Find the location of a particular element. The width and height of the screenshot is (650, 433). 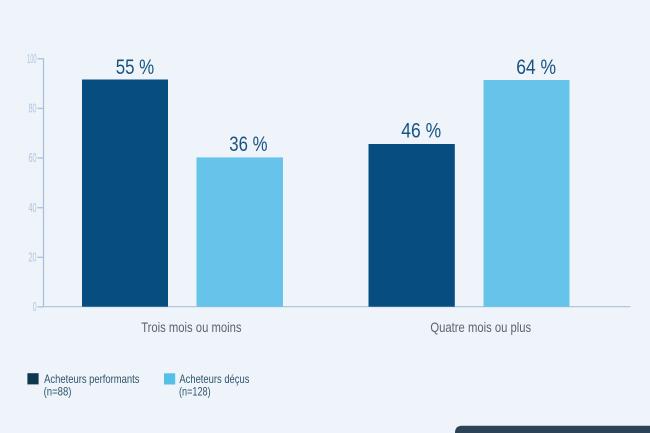

svg-text: 80 is located at coordinates (33, 108).